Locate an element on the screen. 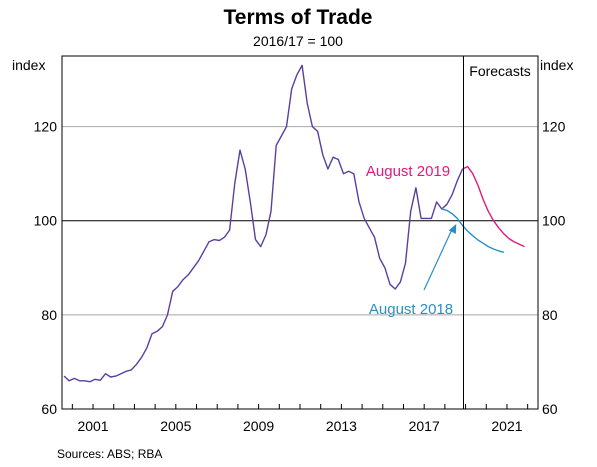  y-tick-right-60: 60 is located at coordinates (550, 409).